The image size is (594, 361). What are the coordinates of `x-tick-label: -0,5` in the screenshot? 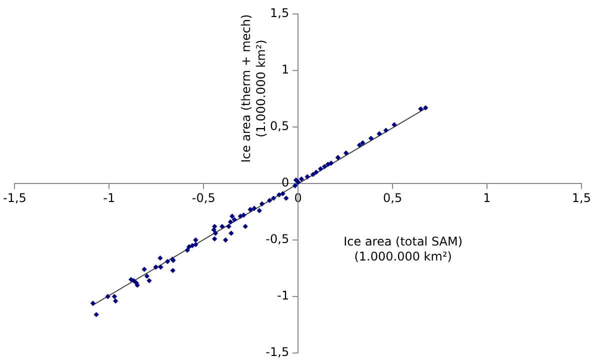 It's located at (204, 197).